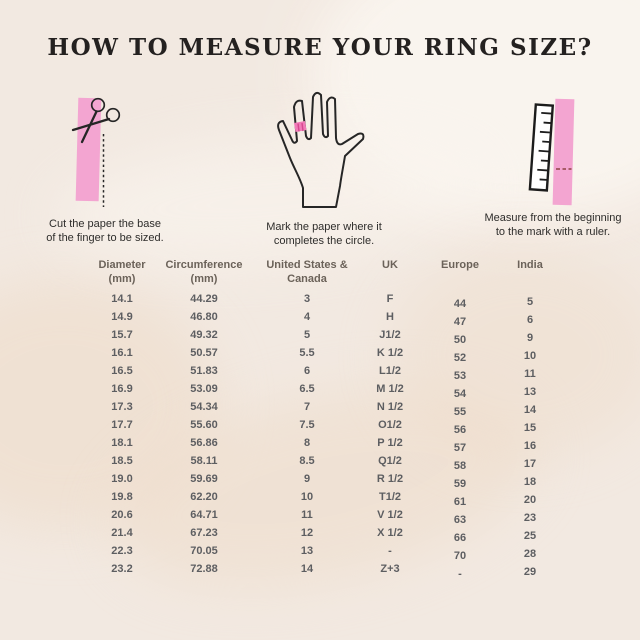 Image resolution: width=640 pixels, height=640 pixels. What do you see at coordinates (530, 518) in the screenshot?
I see `table-cell: 23` at bounding box center [530, 518].